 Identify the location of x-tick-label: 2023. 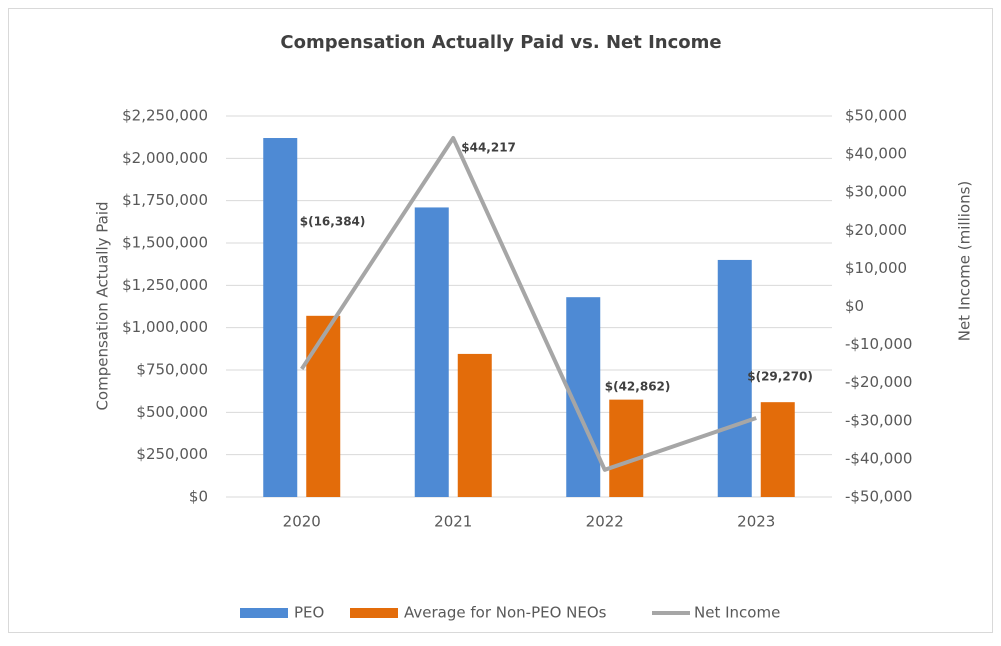
(756, 522).